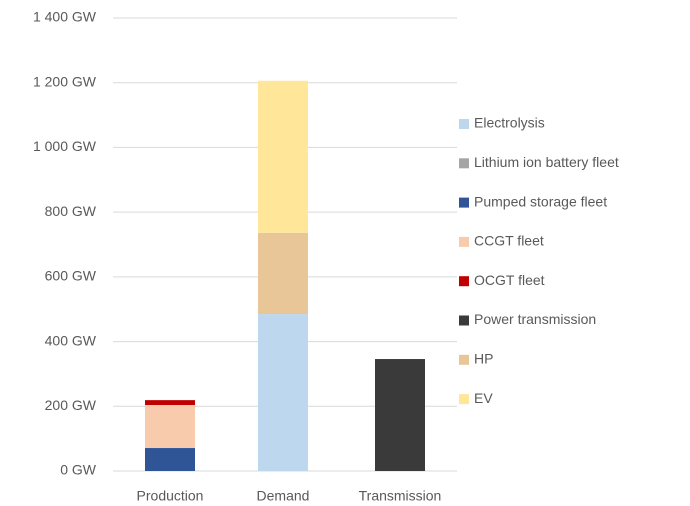 This screenshot has width=690, height=506. Describe the element at coordinates (170, 496) in the screenshot. I see `x-tick-label: Production` at that location.